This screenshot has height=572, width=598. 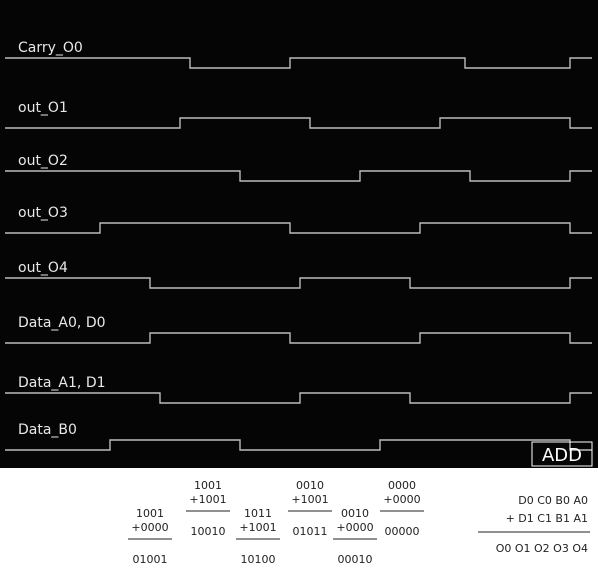 What do you see at coordinates (43, 268) in the screenshot?
I see `channel-label: out_O4` at bounding box center [43, 268].